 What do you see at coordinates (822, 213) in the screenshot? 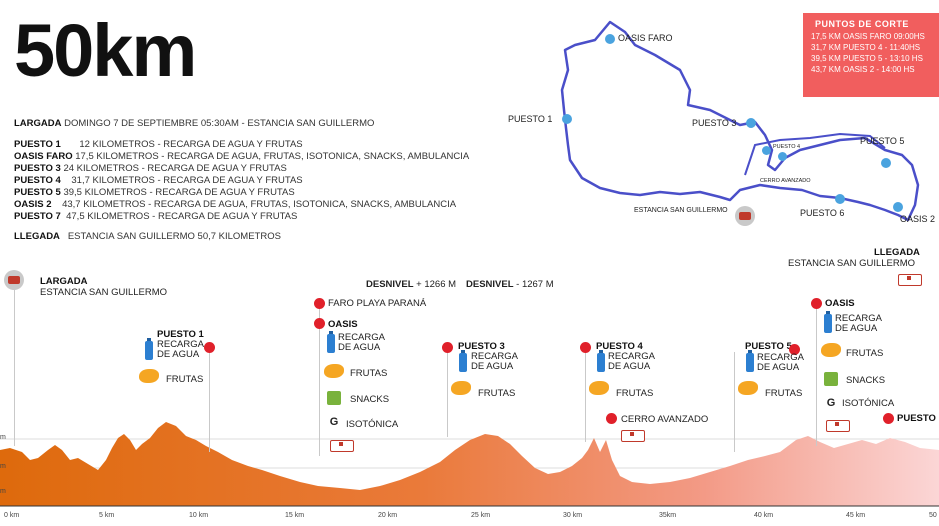
I see `map-label: PUESTO 6` at bounding box center [822, 213].